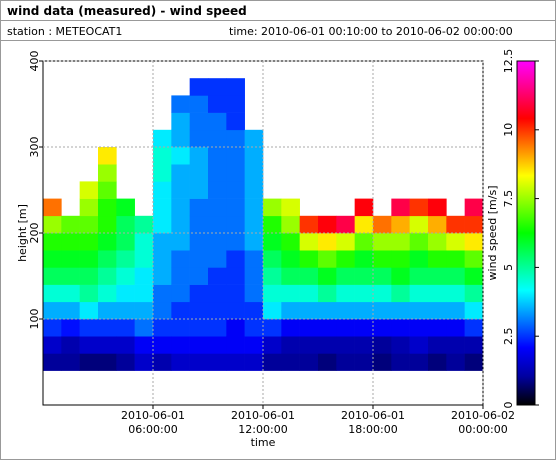 This screenshot has width=556, height=460. I want to click on y-axis-title: height [m], so click(22, 233).